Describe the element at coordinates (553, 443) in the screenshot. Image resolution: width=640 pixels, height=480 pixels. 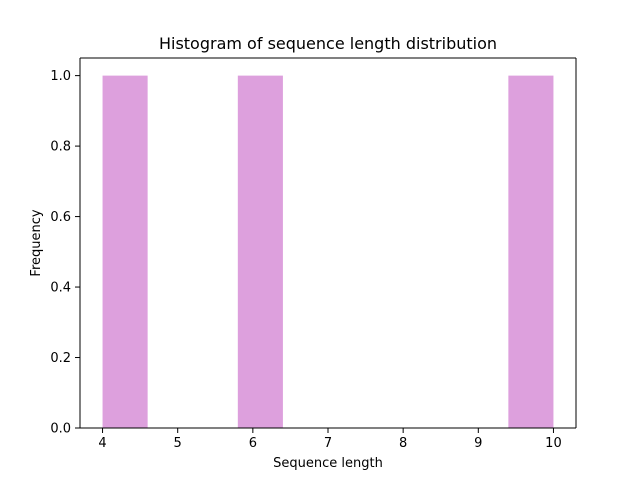
I see `x-tick-label: 10` at that location.